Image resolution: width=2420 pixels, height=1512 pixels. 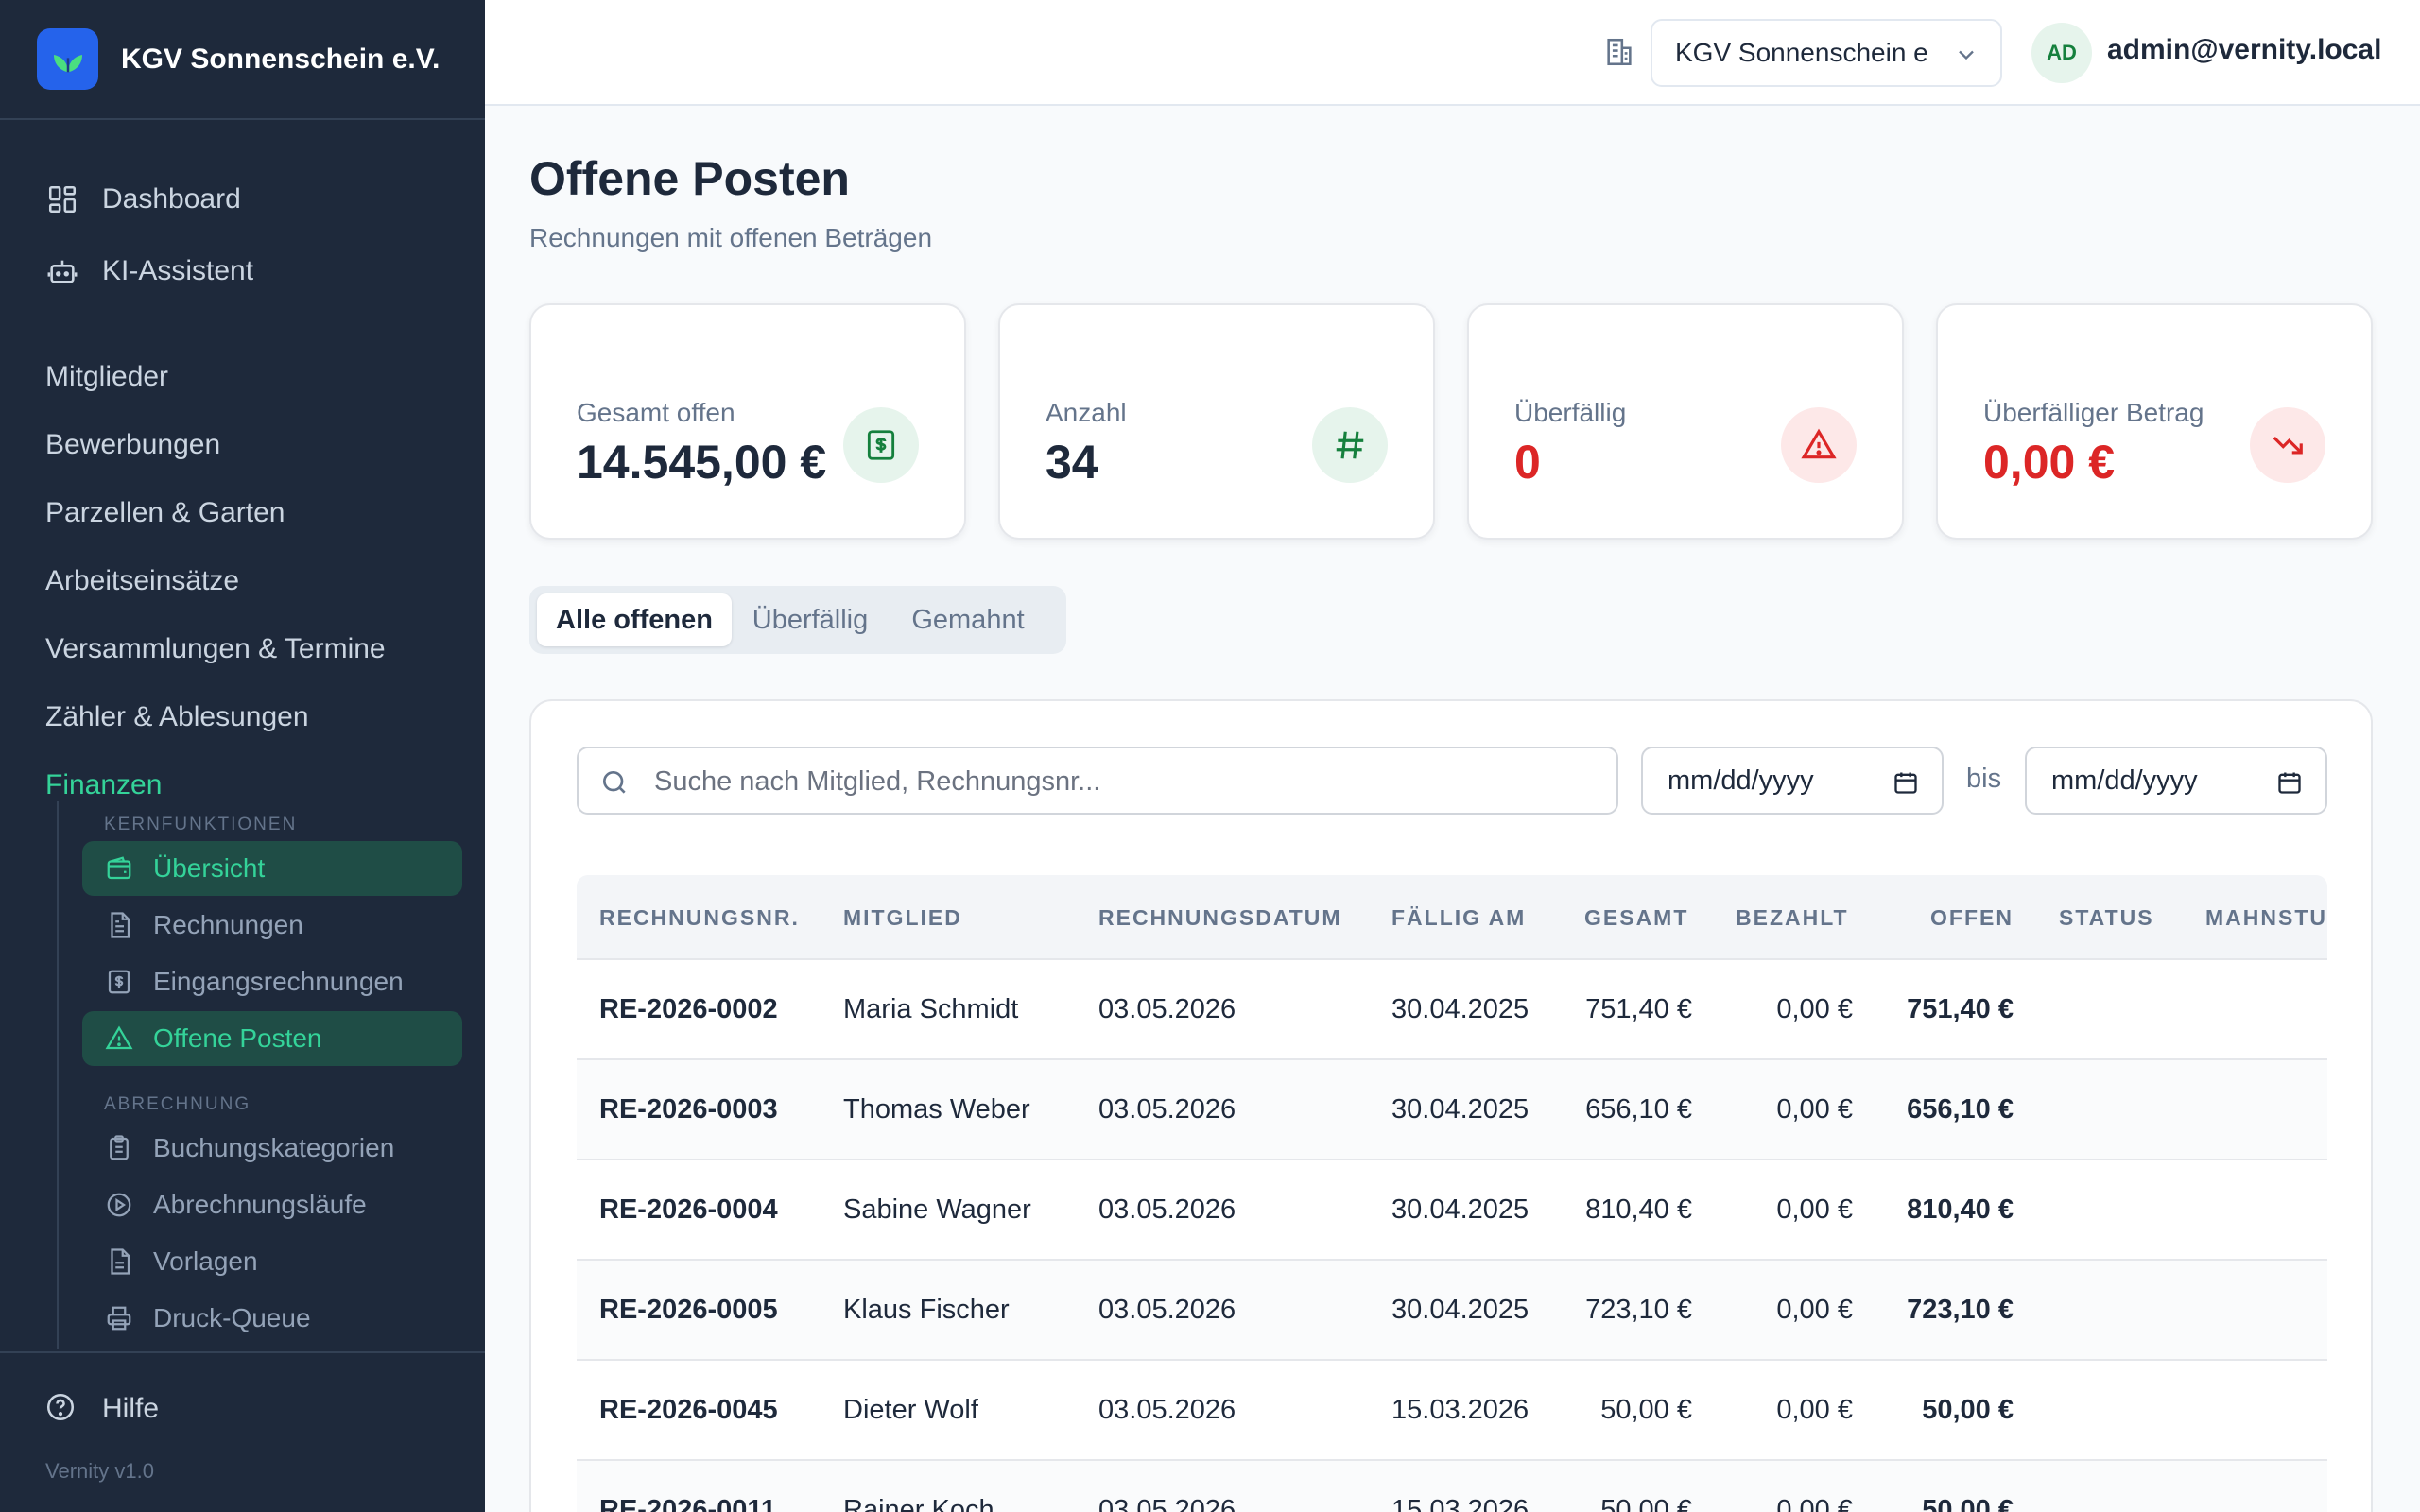 I want to click on subnav-item-rechnungen: Rechnungen, so click(x=272, y=925).